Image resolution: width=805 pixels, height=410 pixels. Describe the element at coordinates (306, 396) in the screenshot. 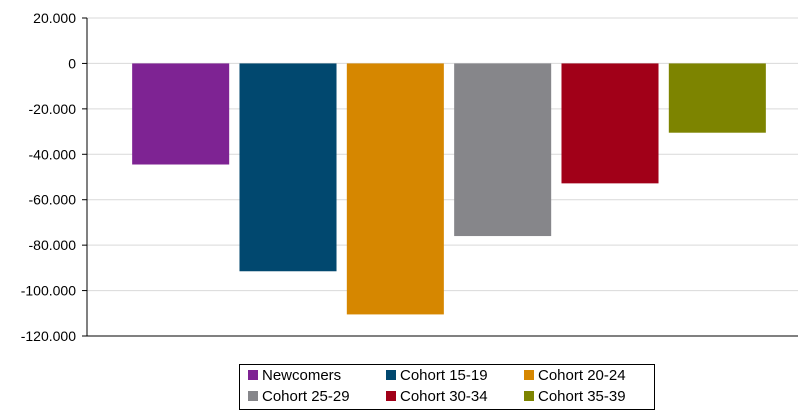

I see `legend-label: Cohort 25-29` at that location.